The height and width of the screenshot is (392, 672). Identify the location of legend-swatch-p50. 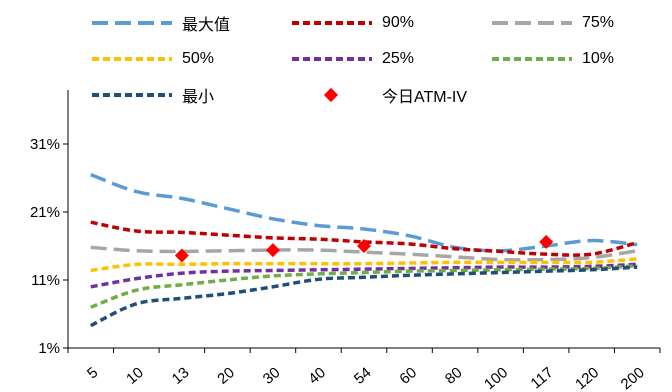
(132, 59).